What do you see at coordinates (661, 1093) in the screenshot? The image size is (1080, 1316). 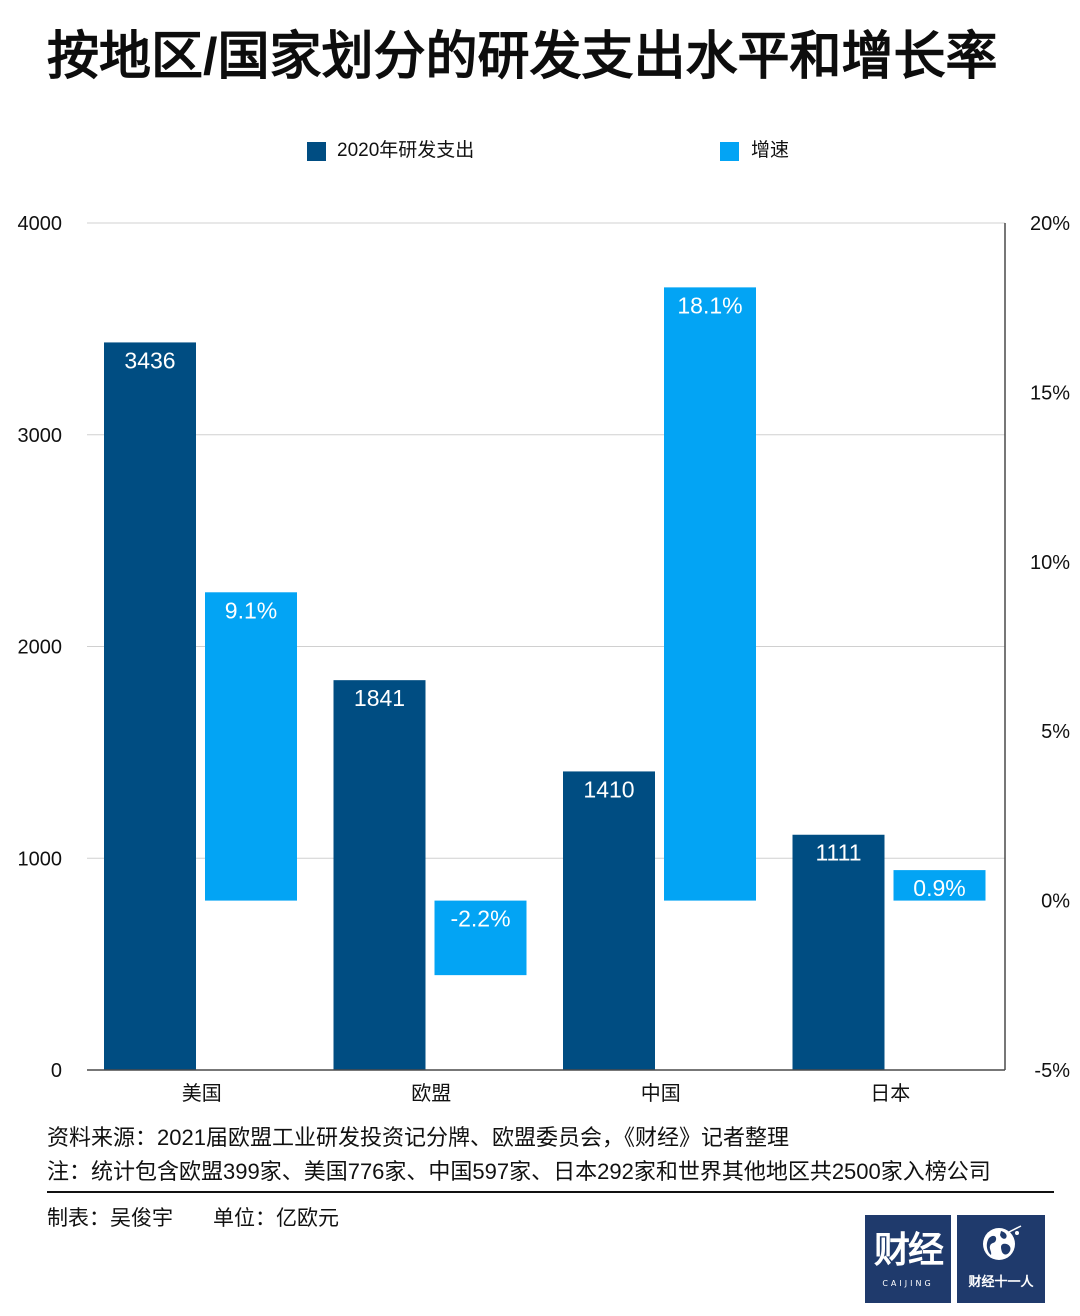 I see `x-category-label: 中国` at bounding box center [661, 1093].